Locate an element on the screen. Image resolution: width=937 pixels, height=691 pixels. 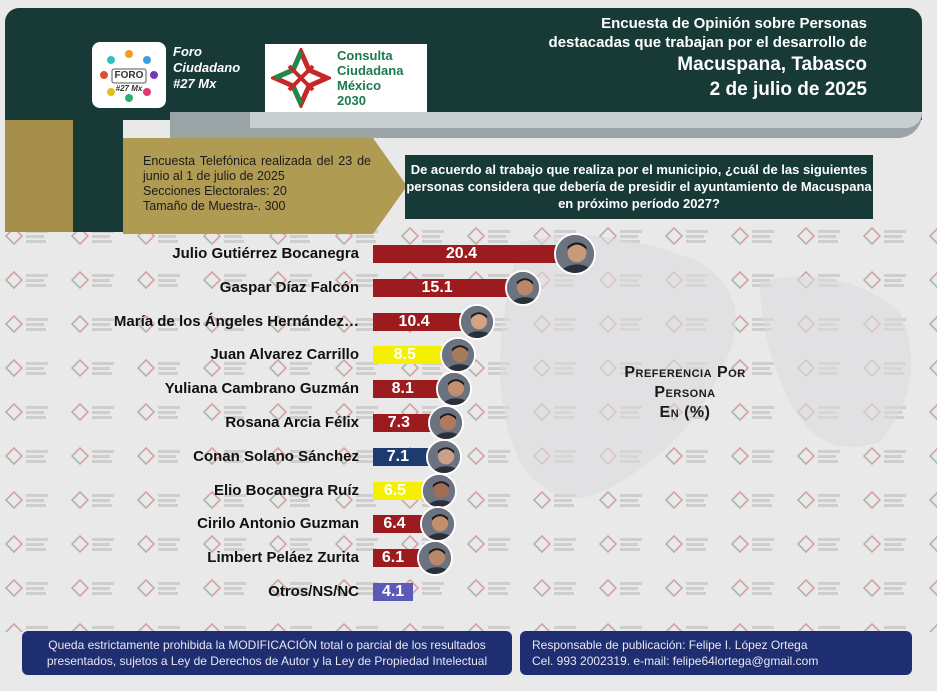
left-dark-stripe is located at coordinates (98, 176).